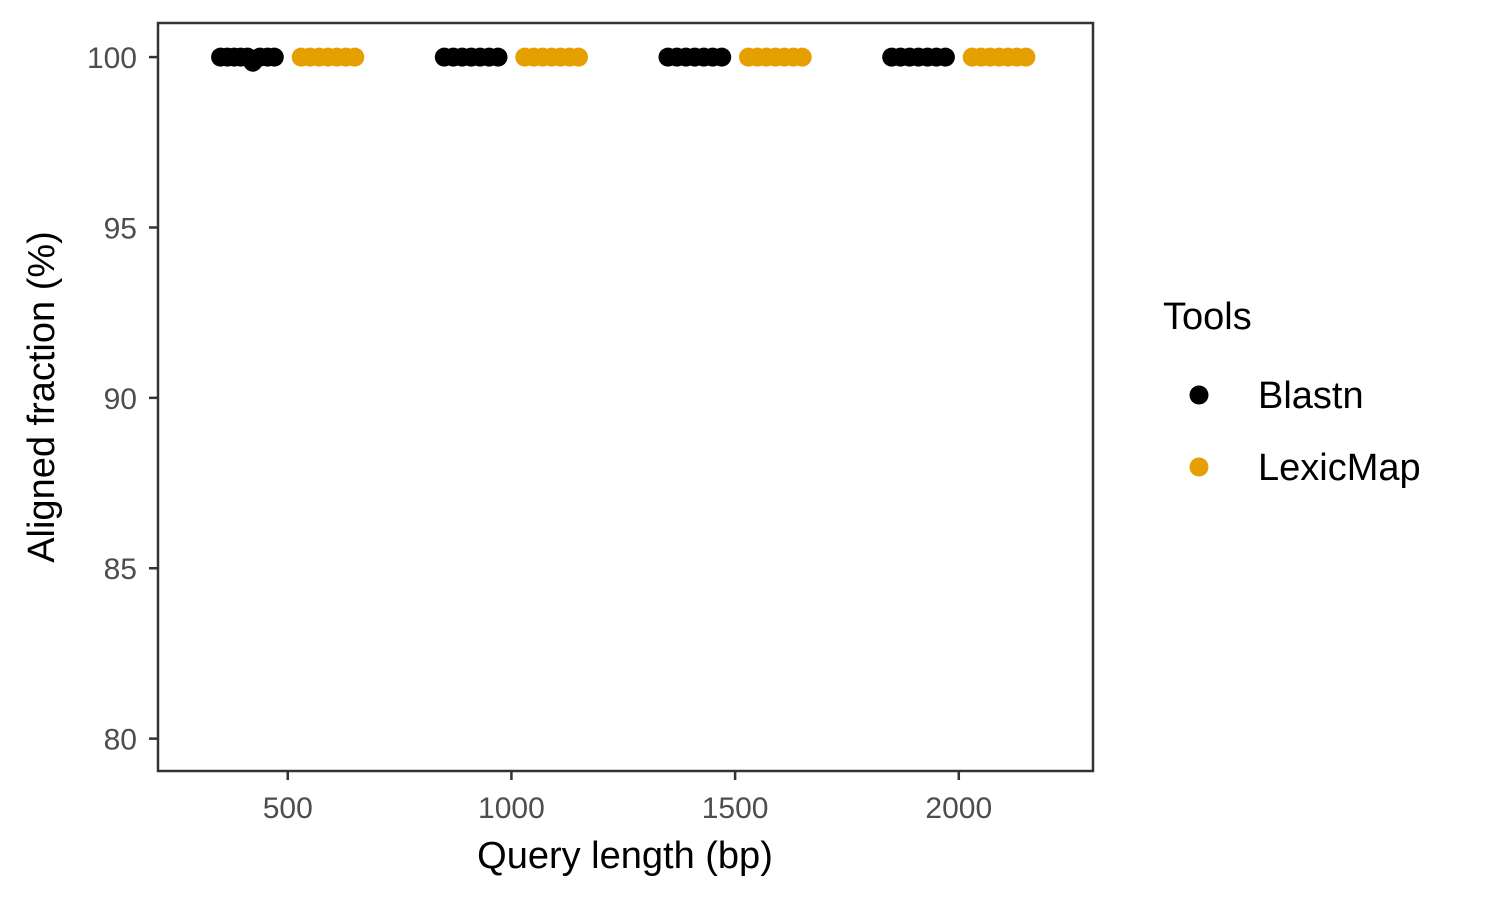 This screenshot has width=1500, height=900. I want to click on legend: Tools Blastn LexicMap, so click(1292, 392).